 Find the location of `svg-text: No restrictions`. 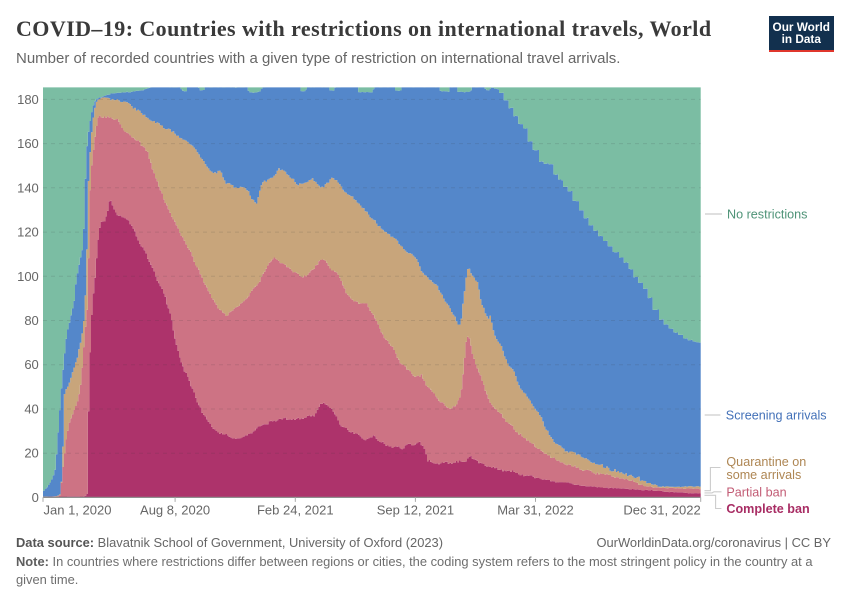

svg-text: No restrictions is located at coordinates (767, 215).